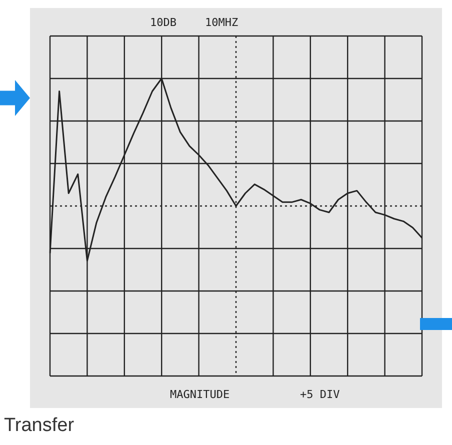  Describe the element at coordinates (320, 394) in the screenshot. I see `text: +5 DIV` at that location.